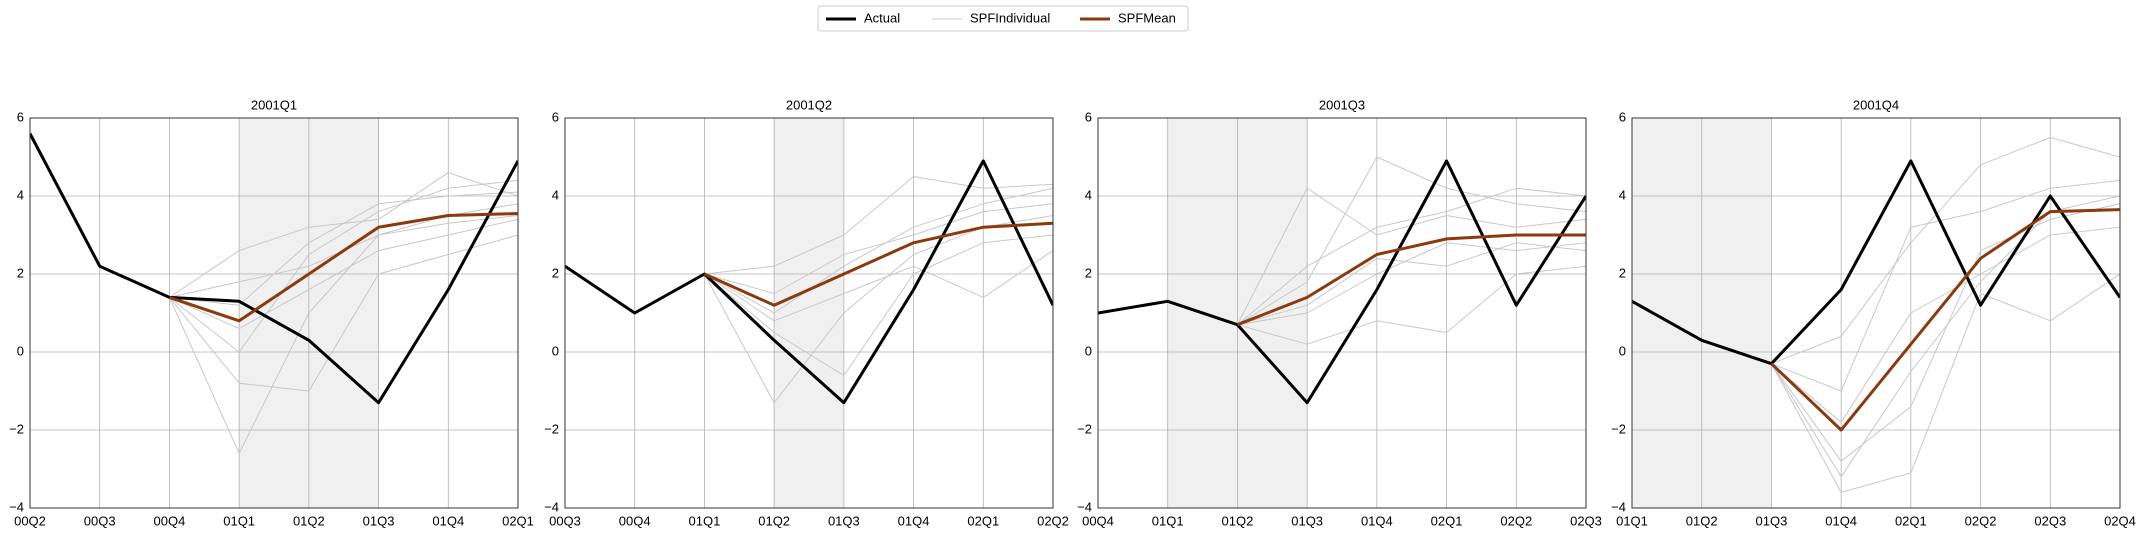 The width and height of the screenshot is (2144, 540). I want to click on subplot-title: 2001Q4, so click(1876, 104).